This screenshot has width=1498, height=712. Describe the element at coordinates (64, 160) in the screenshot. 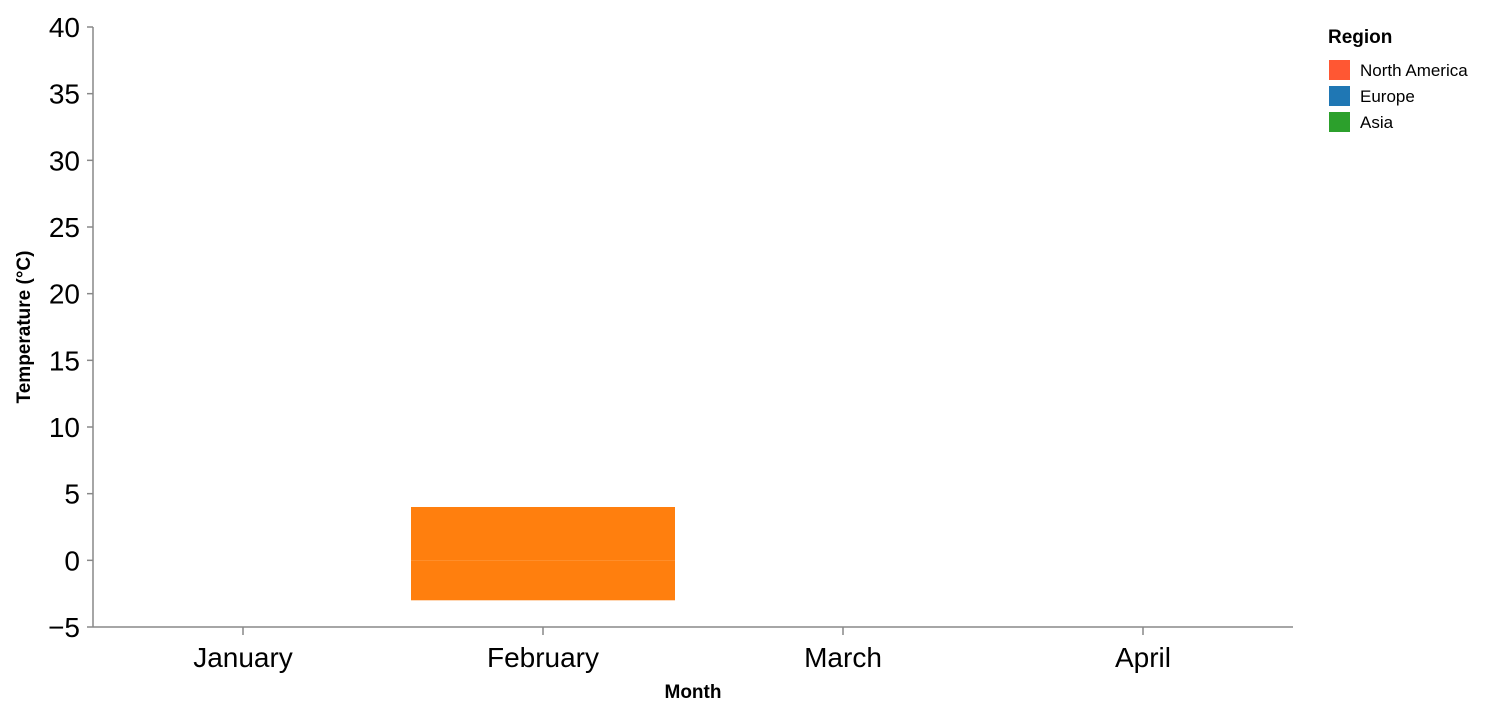

I see `y-tick-label: 30` at that location.